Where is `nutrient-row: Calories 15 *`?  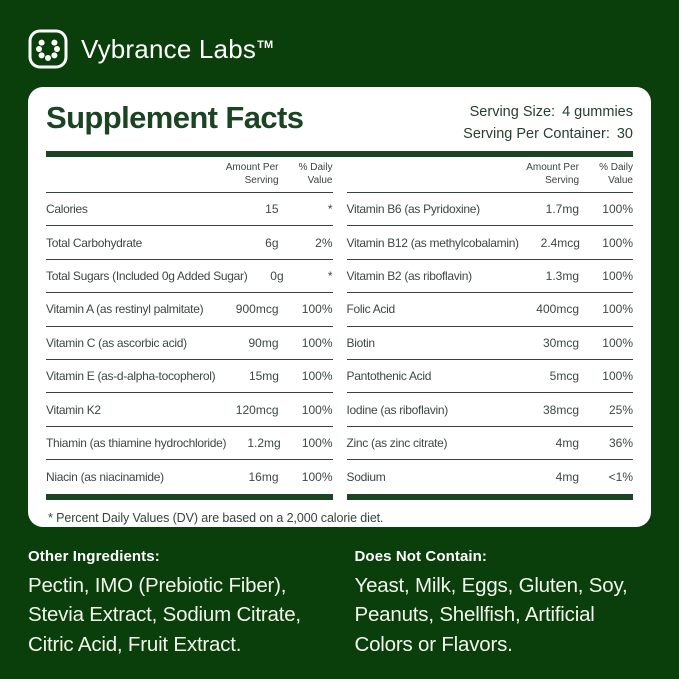 nutrient-row: Calories 15 * is located at coordinates (189, 210).